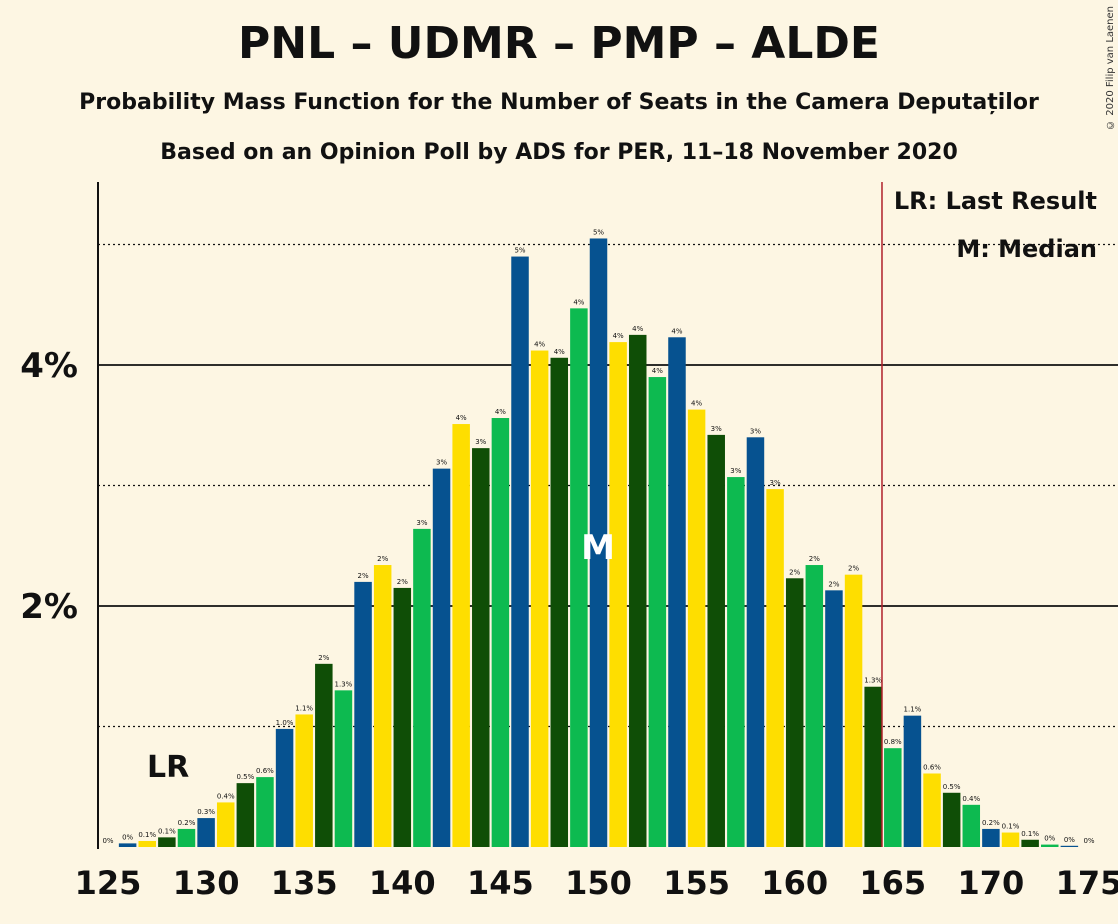 Image resolution: width=1118 pixels, height=924 pixels. Describe the element at coordinates (559, 43) in the screenshot. I see `chart-title: PNL – UDMR – PMP – ALDE` at that location.